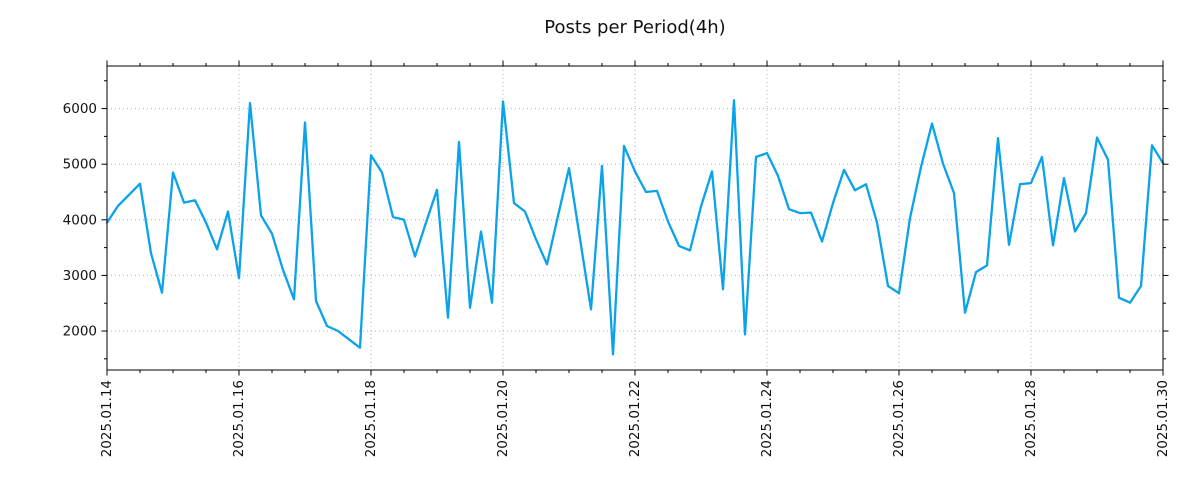  Describe the element at coordinates (1031, 418) in the screenshot. I see `x-tick-label: 2025.01.28` at that location.